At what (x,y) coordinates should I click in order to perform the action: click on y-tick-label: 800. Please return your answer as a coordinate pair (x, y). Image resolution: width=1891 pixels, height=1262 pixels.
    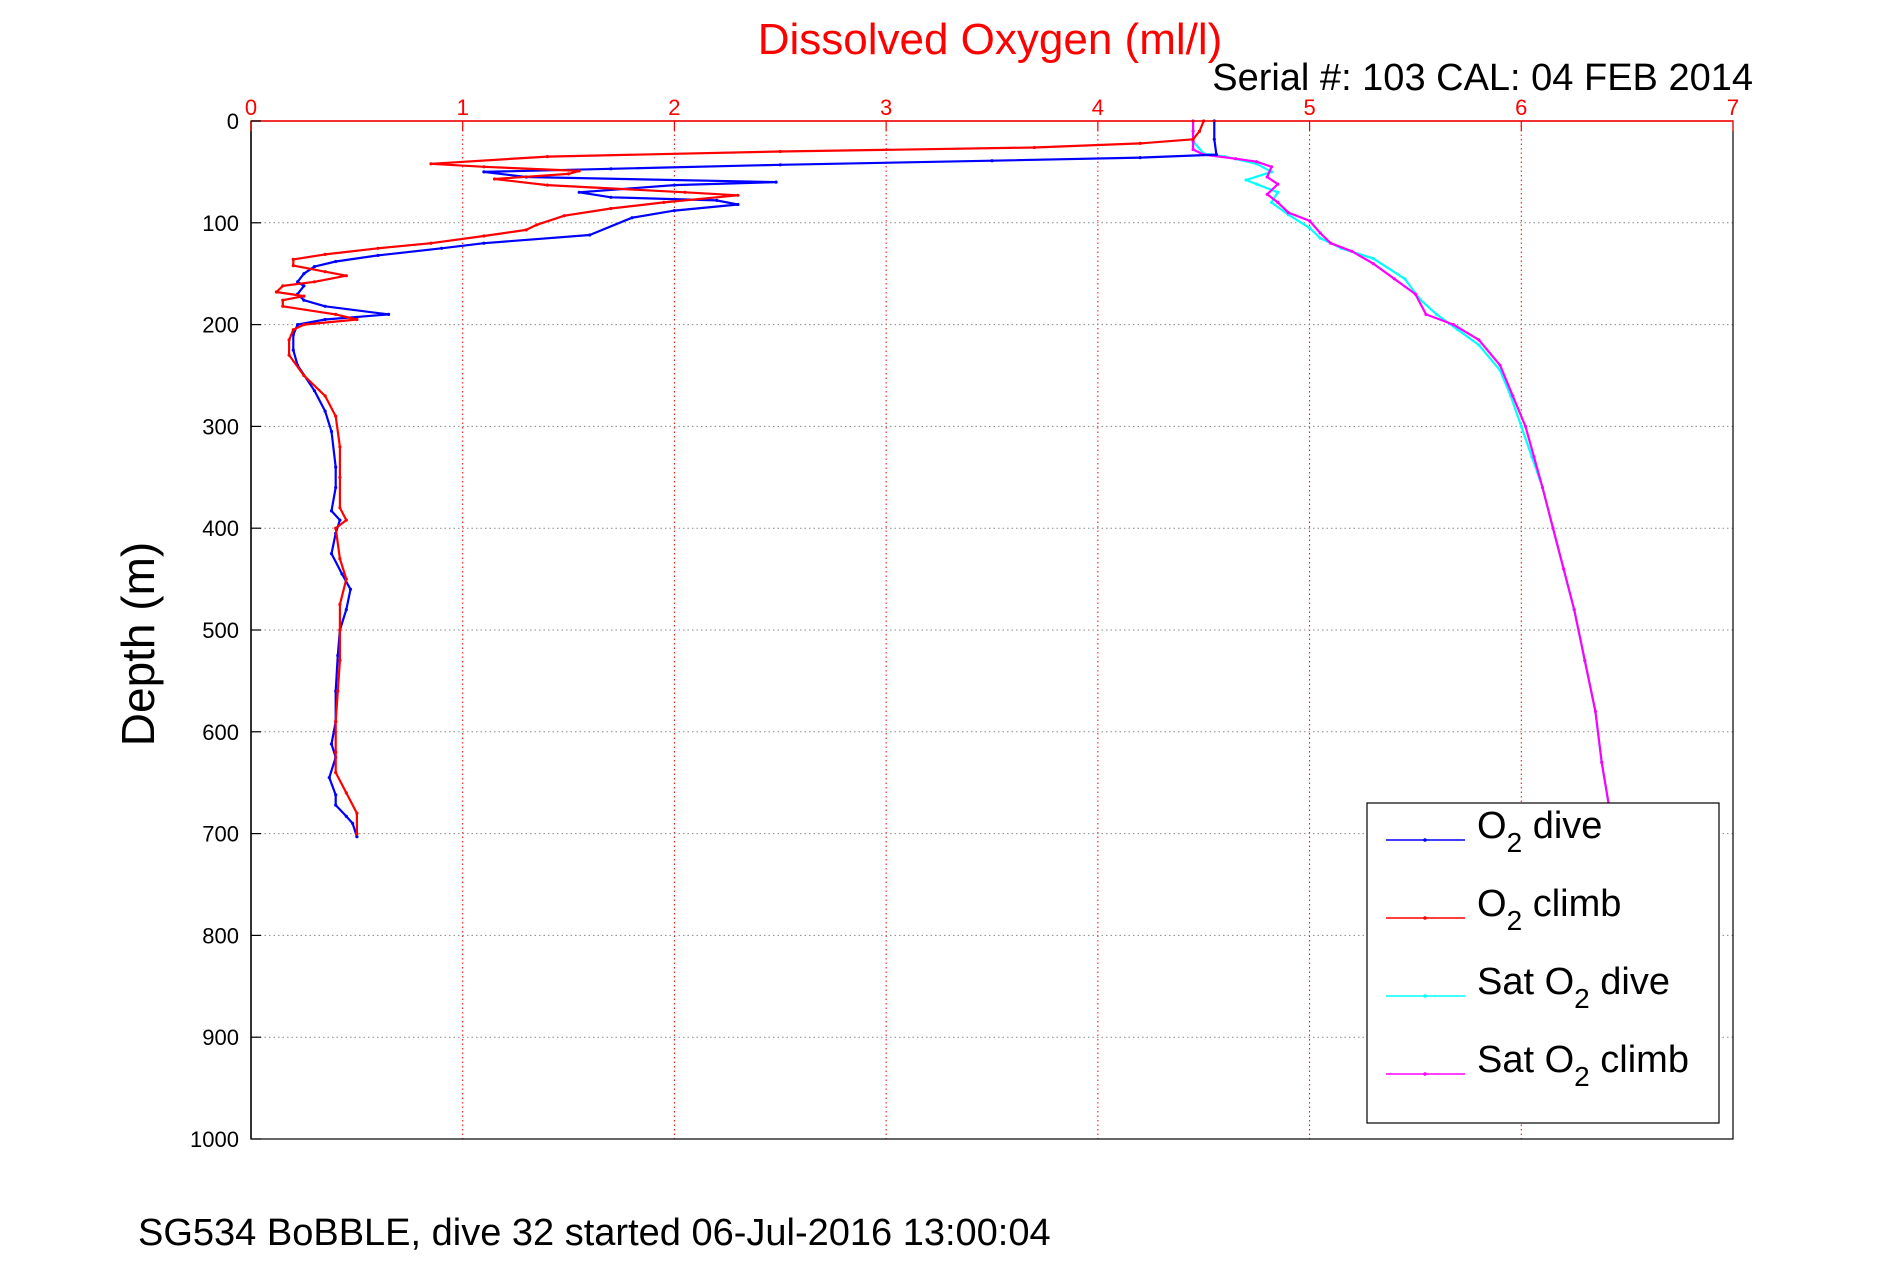
    Looking at the image, I should click on (220, 935).